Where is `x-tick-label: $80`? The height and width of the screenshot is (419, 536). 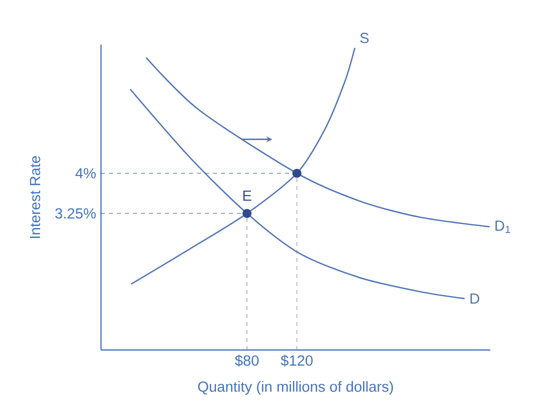 x-tick-label: $80 is located at coordinates (246, 360).